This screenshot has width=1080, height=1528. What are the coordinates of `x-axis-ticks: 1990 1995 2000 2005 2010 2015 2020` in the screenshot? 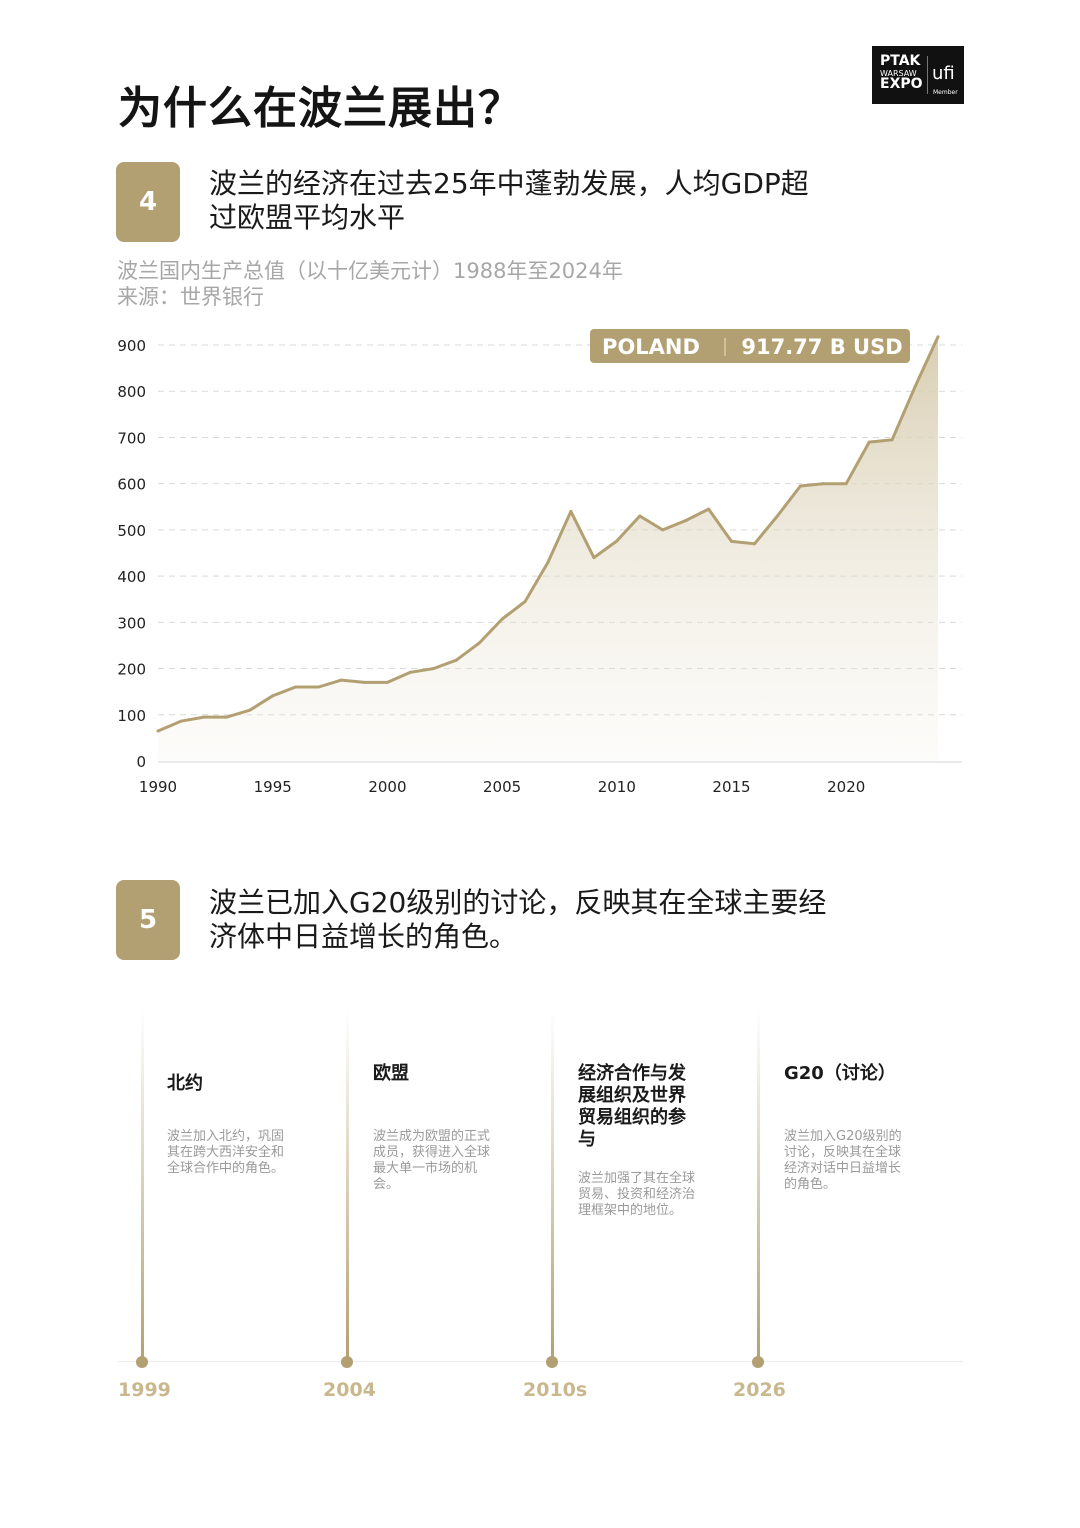 It's located at (502, 787).